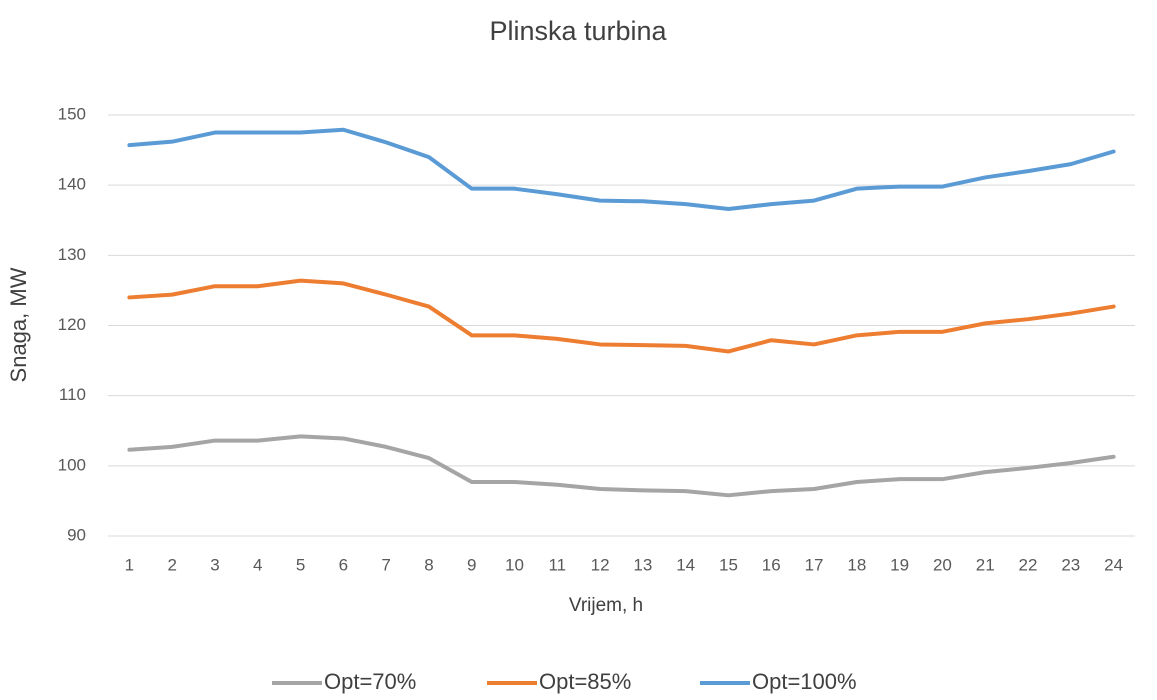 The image size is (1157, 700). What do you see at coordinates (129, 564) in the screenshot?
I see `x-tick-label: 1` at bounding box center [129, 564].